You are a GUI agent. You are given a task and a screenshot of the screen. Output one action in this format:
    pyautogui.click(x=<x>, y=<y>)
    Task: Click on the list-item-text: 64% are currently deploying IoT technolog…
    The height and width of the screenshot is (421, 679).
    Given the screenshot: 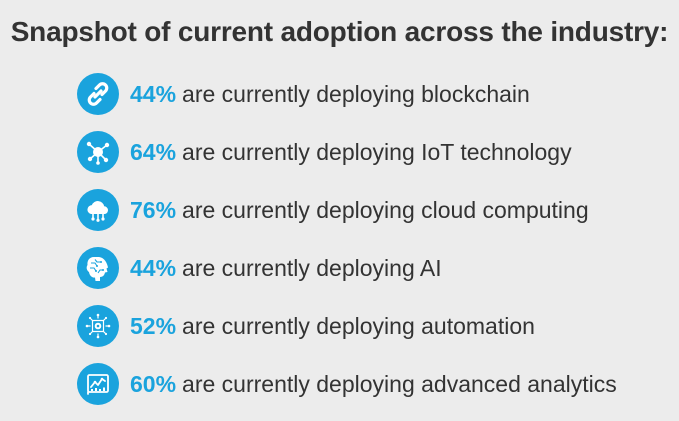 What is the action you would take?
    pyautogui.click(x=351, y=152)
    